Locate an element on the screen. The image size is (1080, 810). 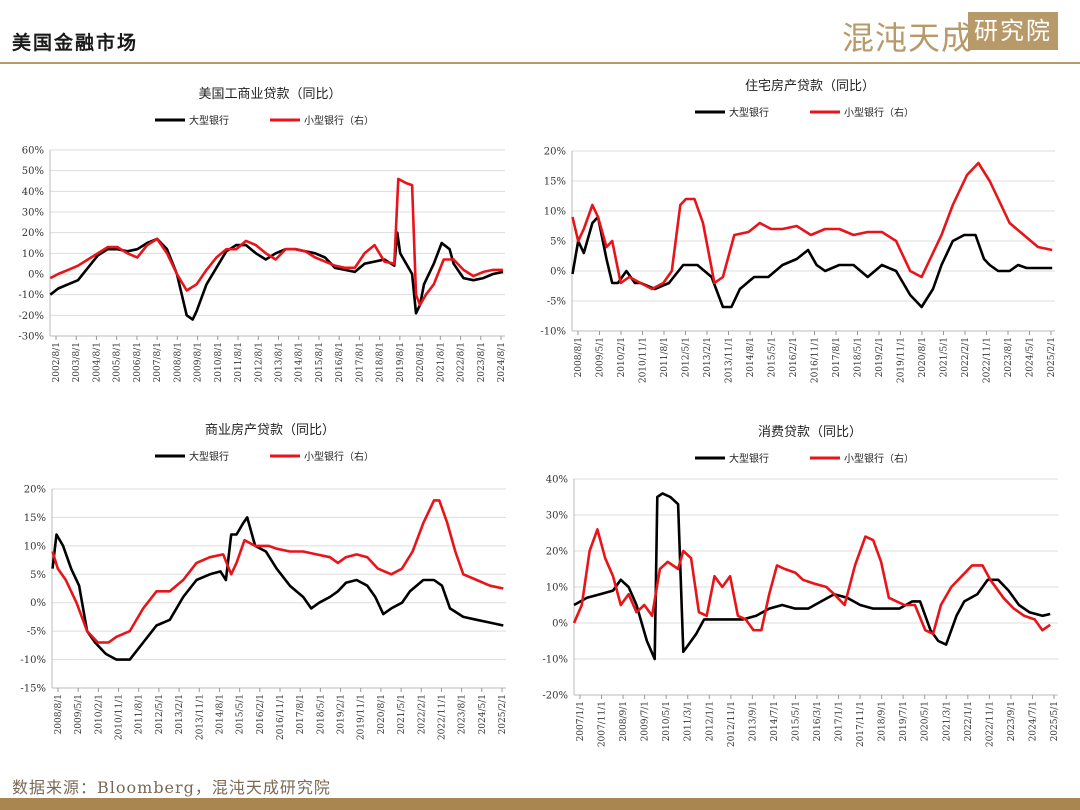
x-tick-label: 2020/8/1 is located at coordinates (923, 357).